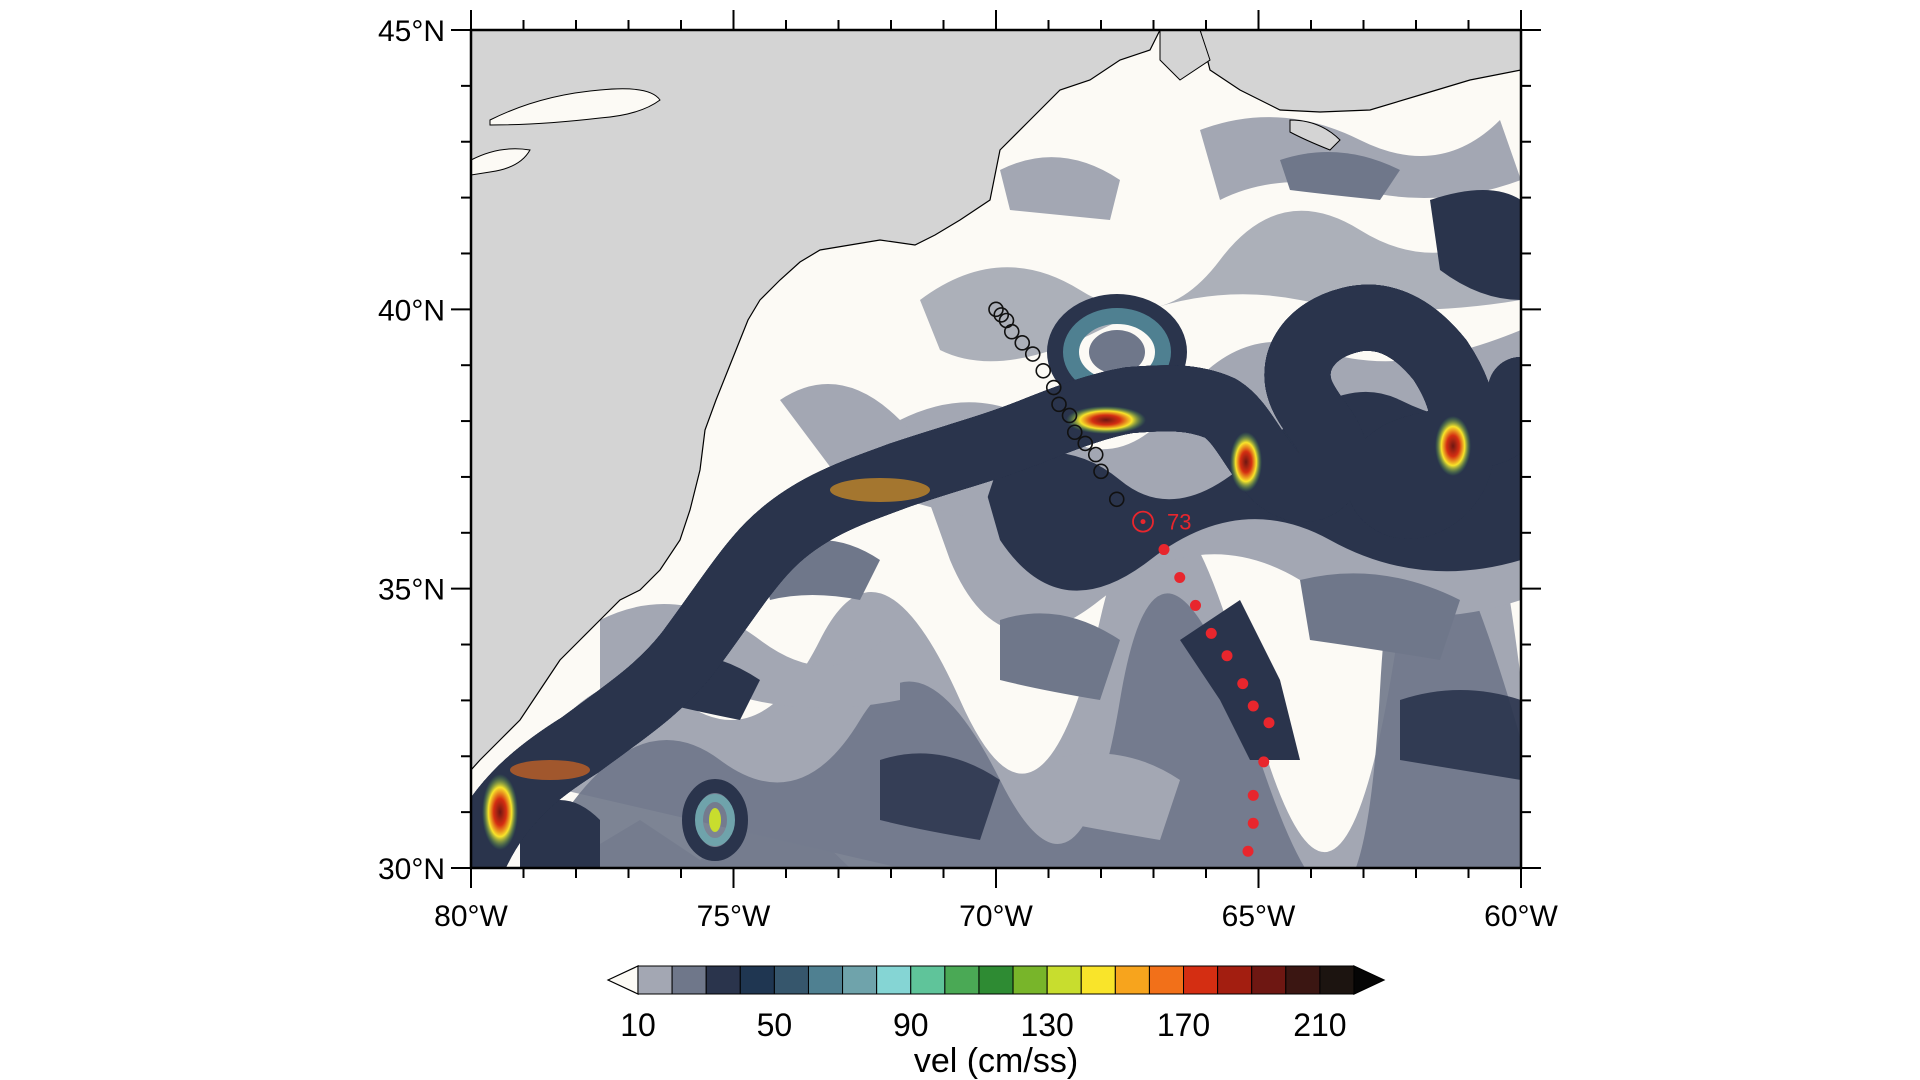  What do you see at coordinates (1319, 1025) in the screenshot?
I see `colorbar-label: 210` at bounding box center [1319, 1025].